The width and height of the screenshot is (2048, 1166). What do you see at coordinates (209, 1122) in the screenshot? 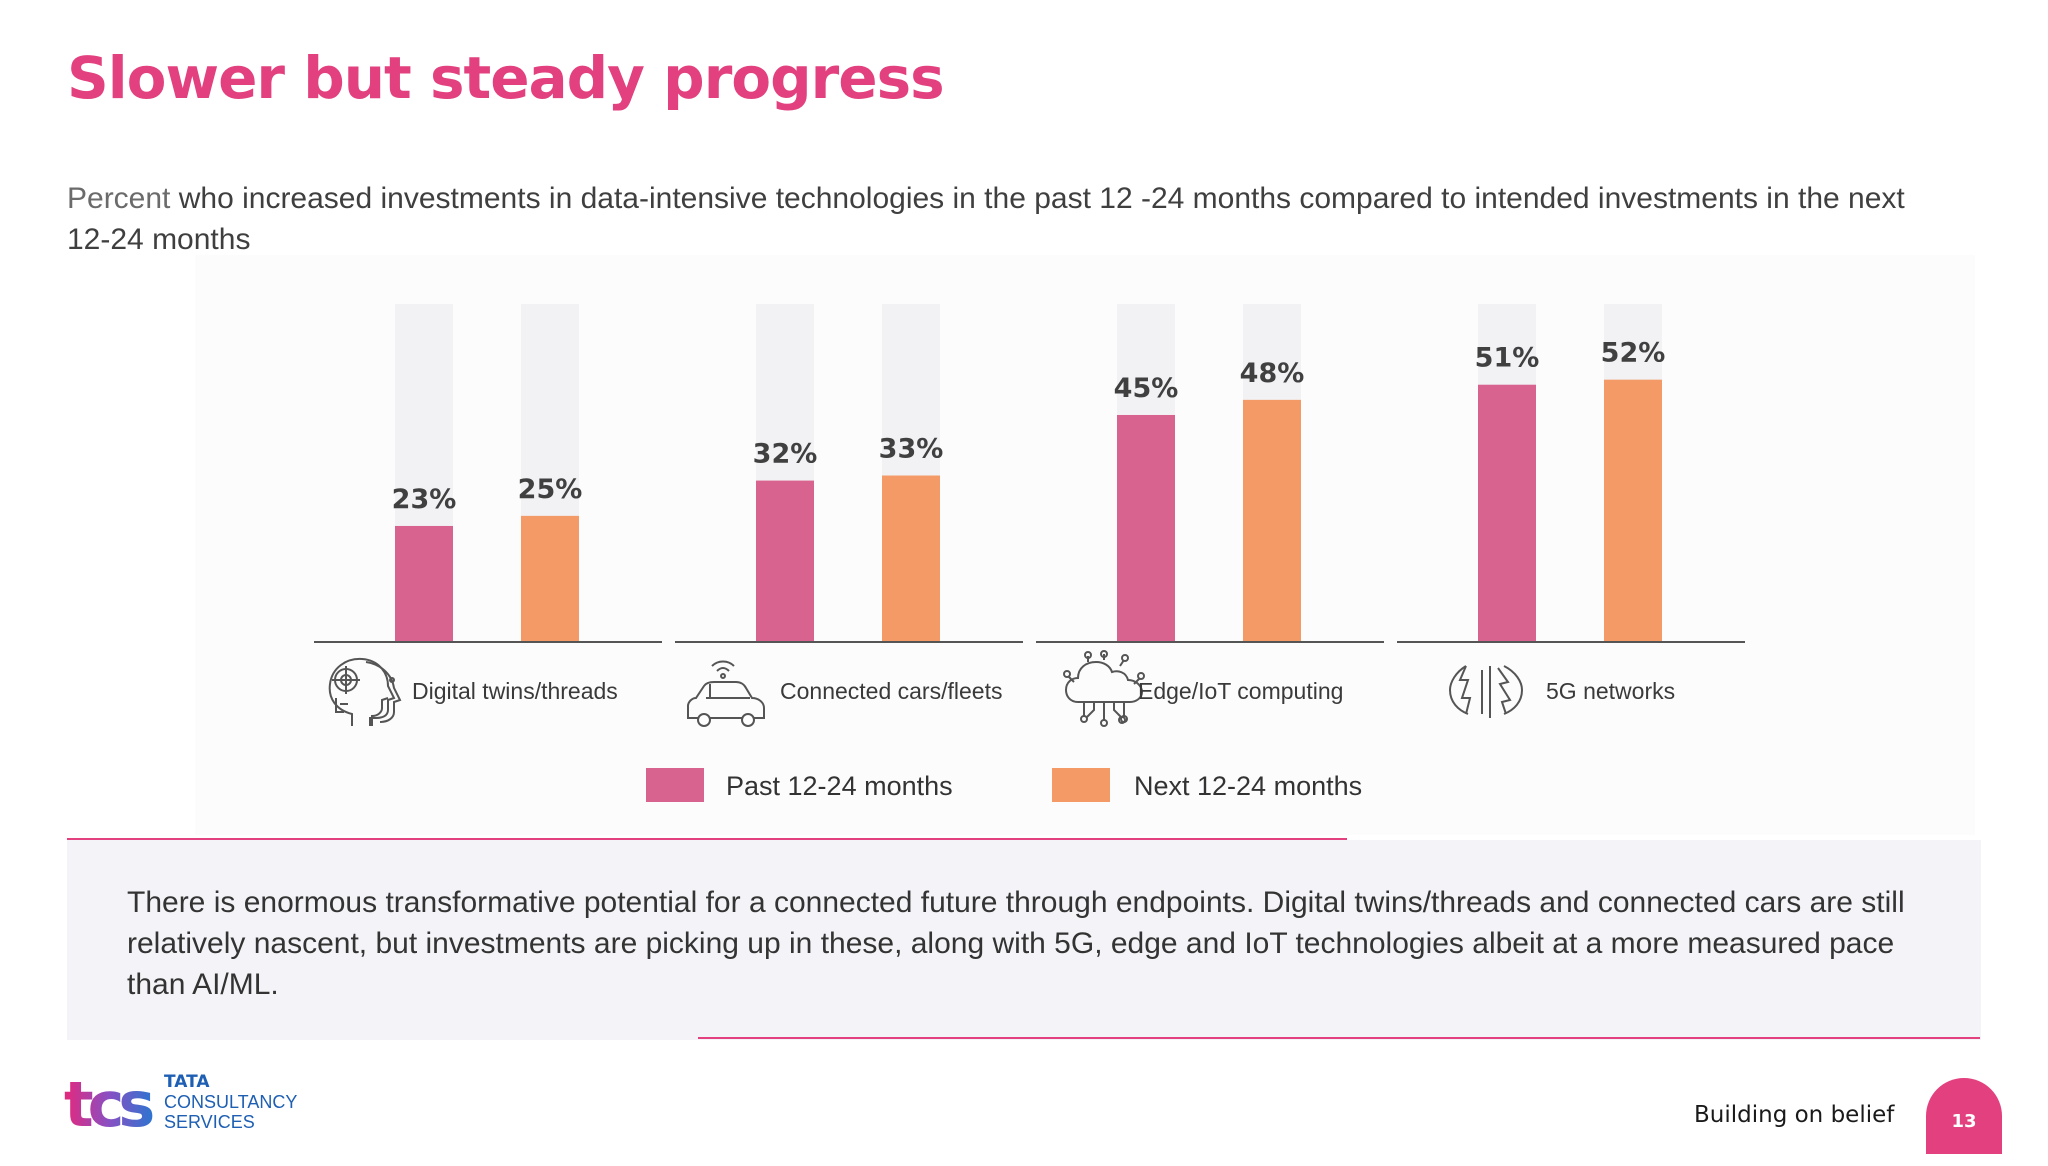
I see `logo-line3: SERVICES` at bounding box center [209, 1122].